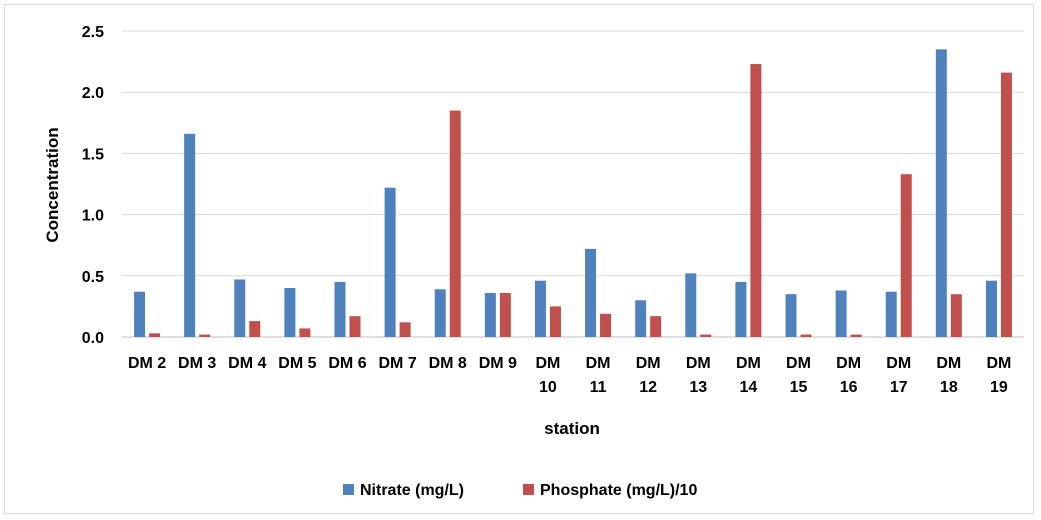 The width and height of the screenshot is (1041, 520). What do you see at coordinates (197, 363) in the screenshot?
I see `x-tick-label: DM 3` at bounding box center [197, 363].